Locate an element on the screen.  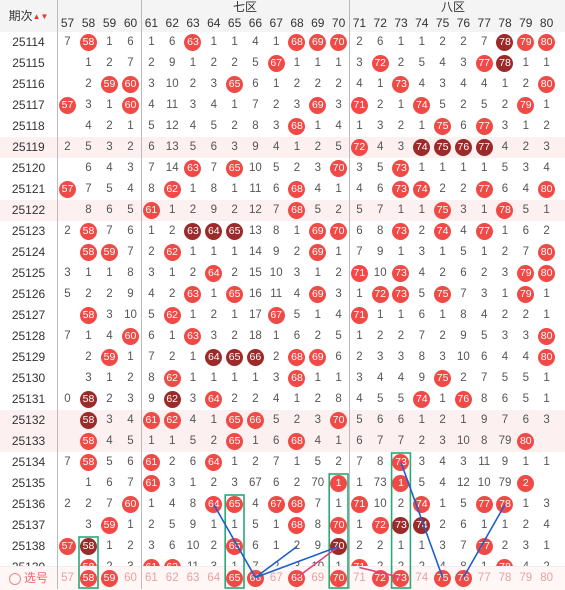
selected-number-75: 75 is located at coordinates (442, 578).